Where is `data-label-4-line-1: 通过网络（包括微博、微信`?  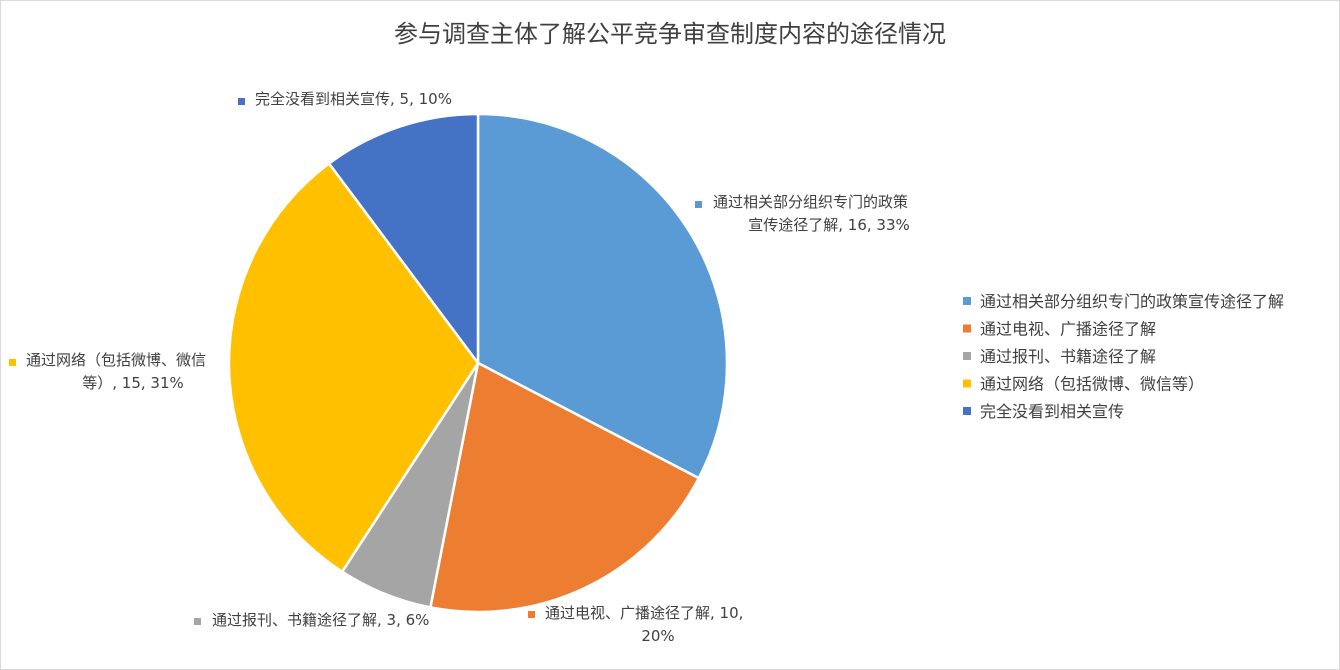
data-label-4-line-1: 通过网络（包括微博、微信 is located at coordinates (116, 360).